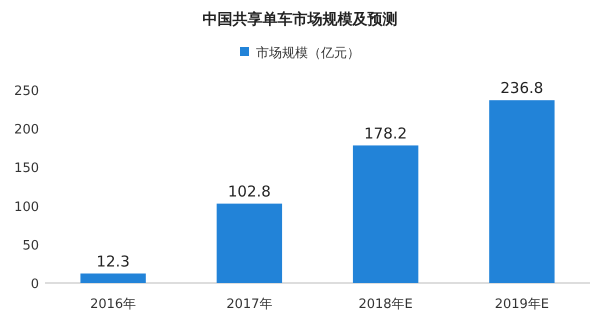  What do you see at coordinates (249, 304) in the screenshot?
I see `x-tick-label: 2017年` at bounding box center [249, 304].